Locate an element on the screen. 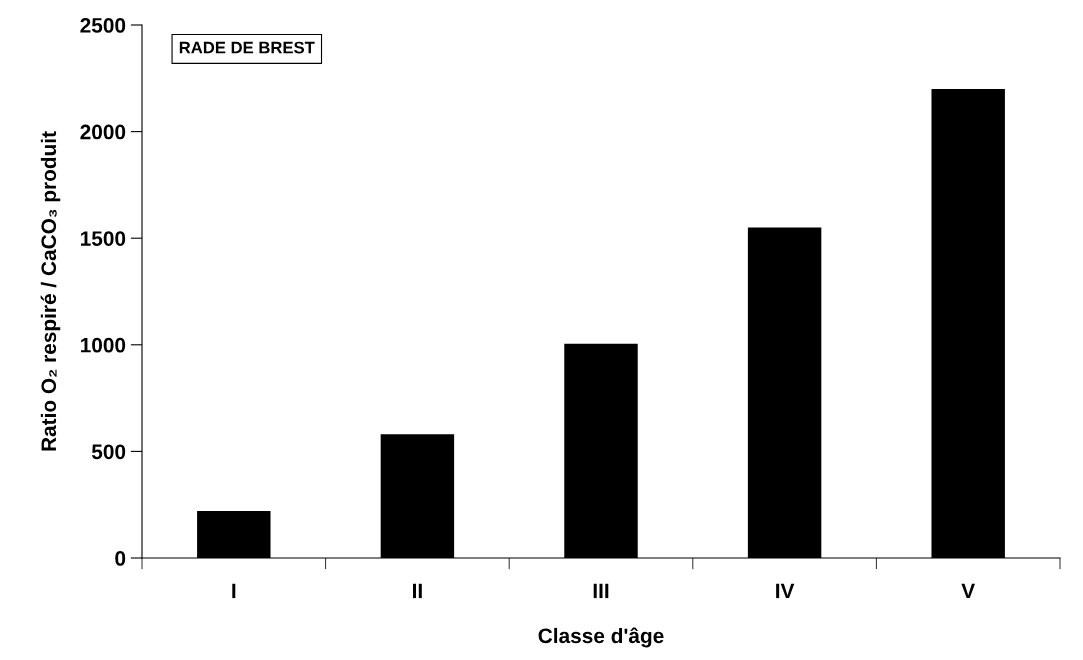 The image size is (1083, 660). y-tick-label: 1500 is located at coordinates (103, 238).